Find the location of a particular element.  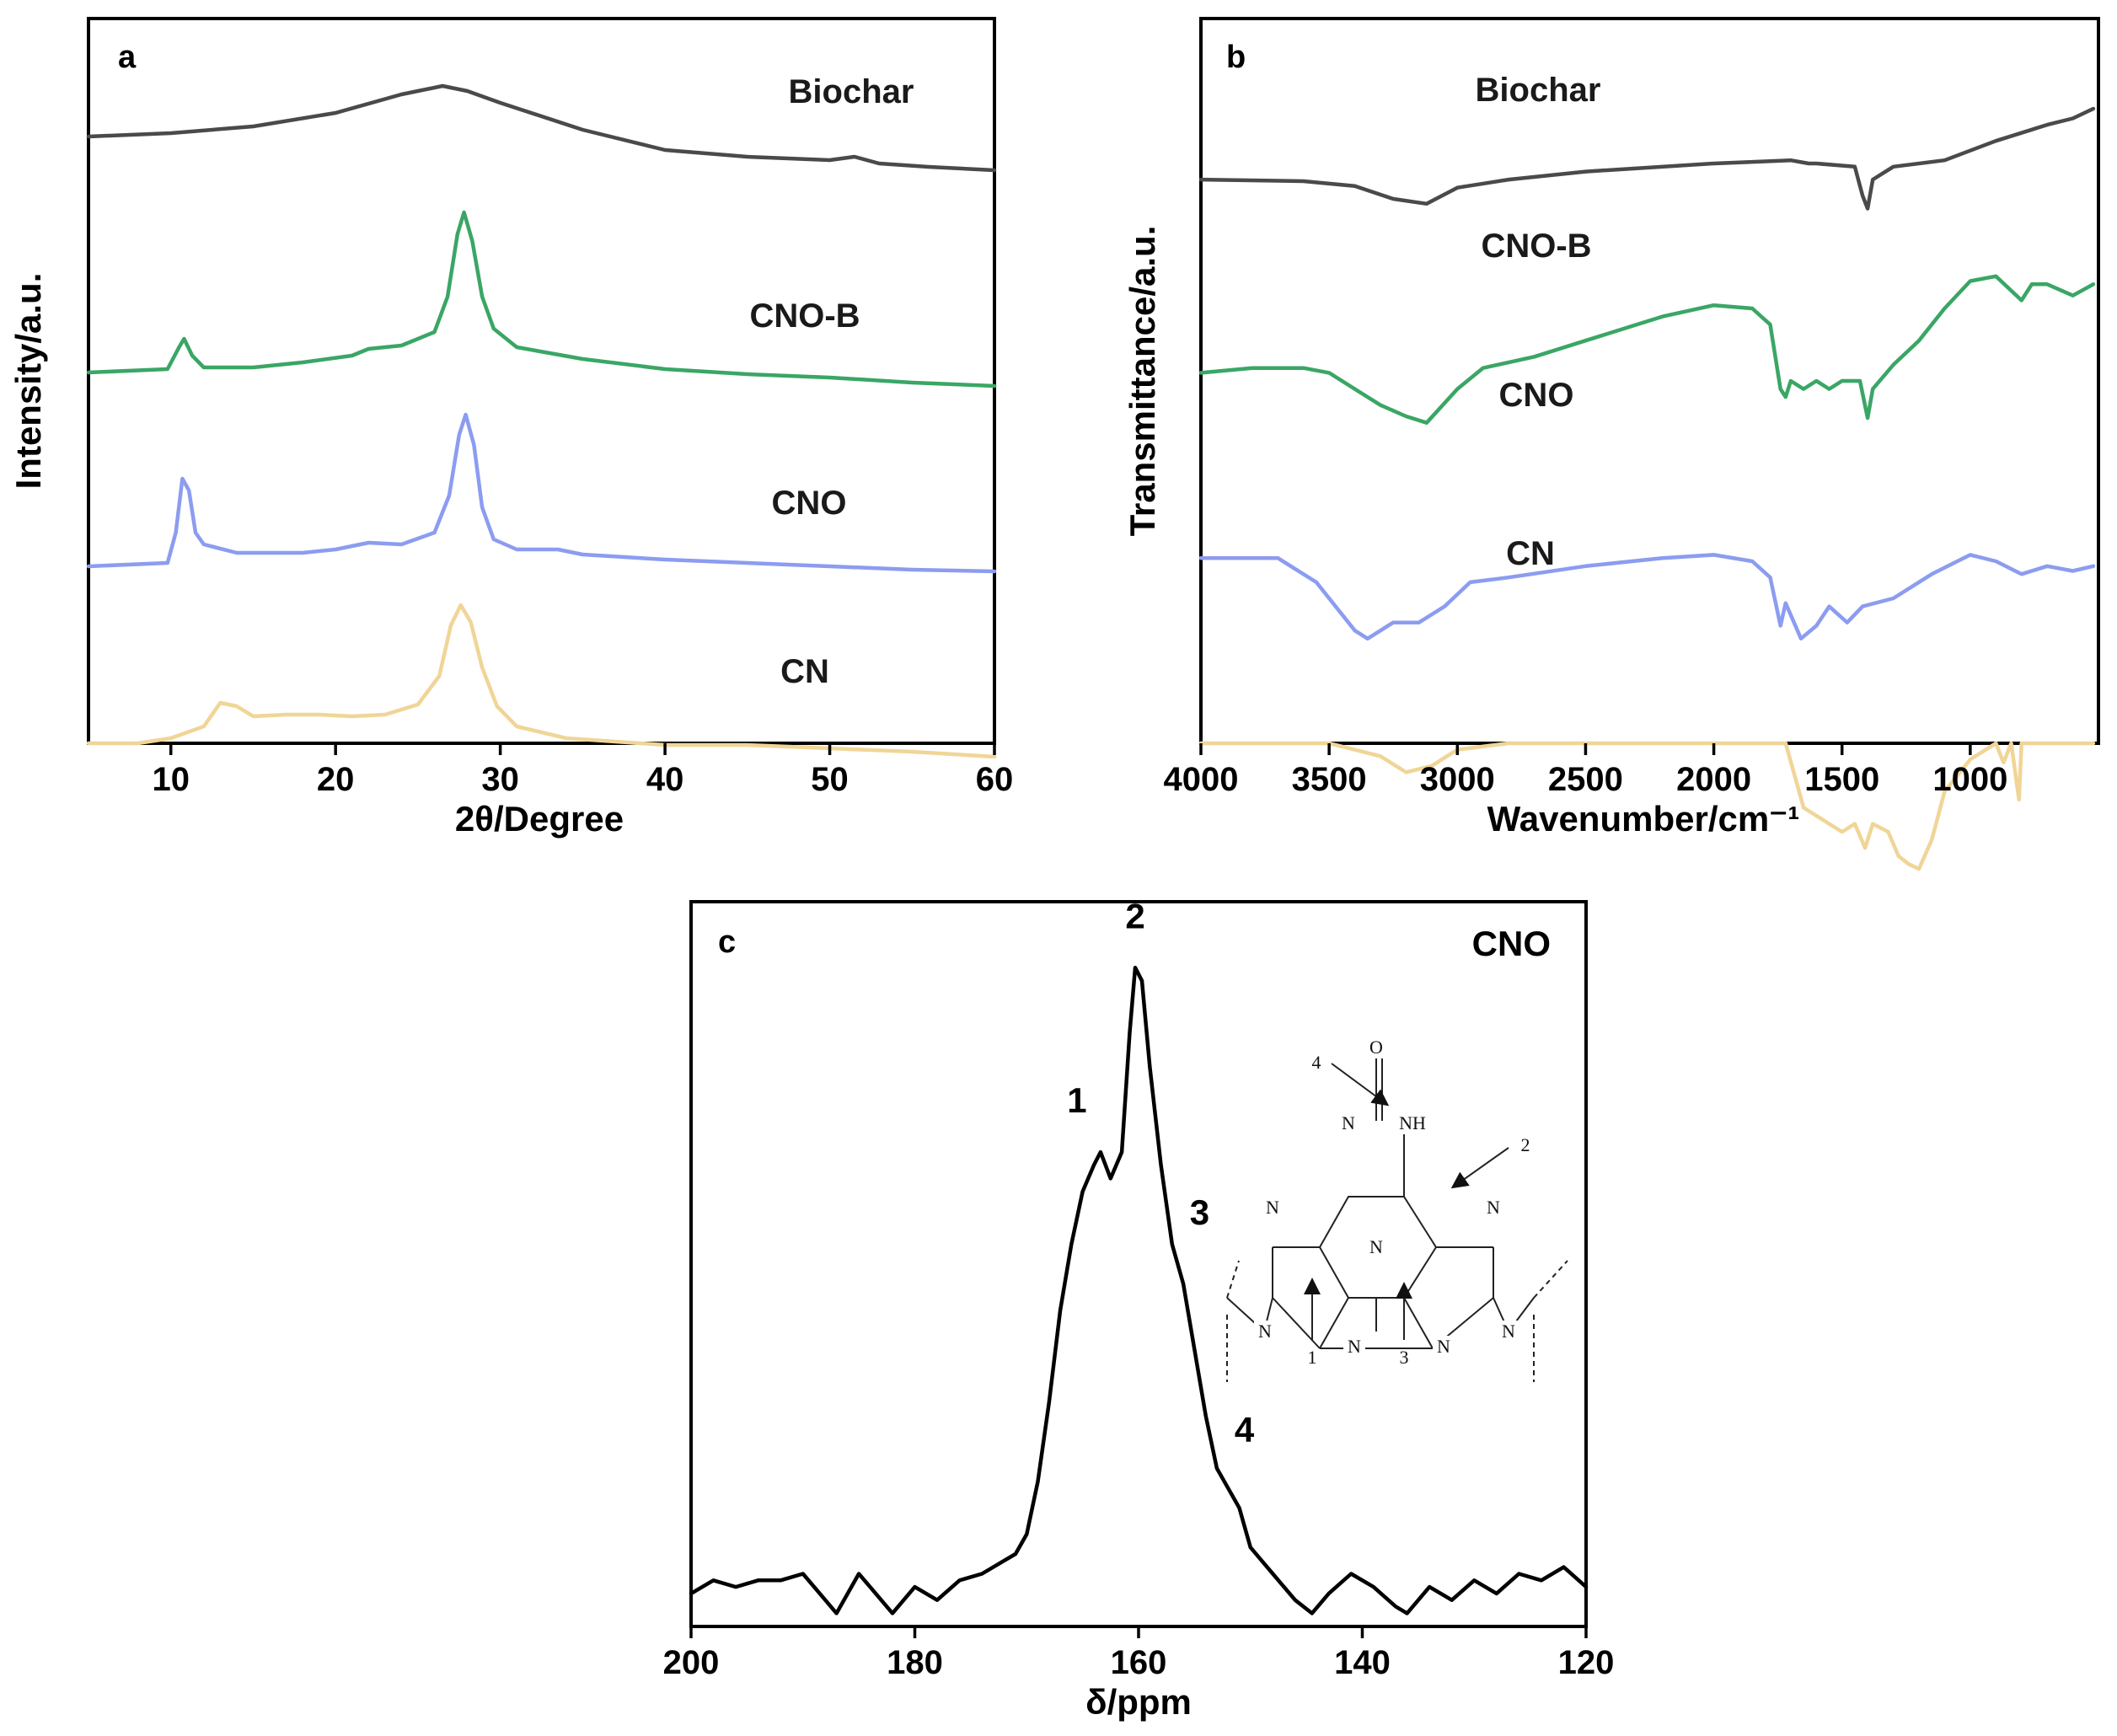

panel-b-xlabel: Wavenumber/cm⁻¹ is located at coordinates (1644, 819).